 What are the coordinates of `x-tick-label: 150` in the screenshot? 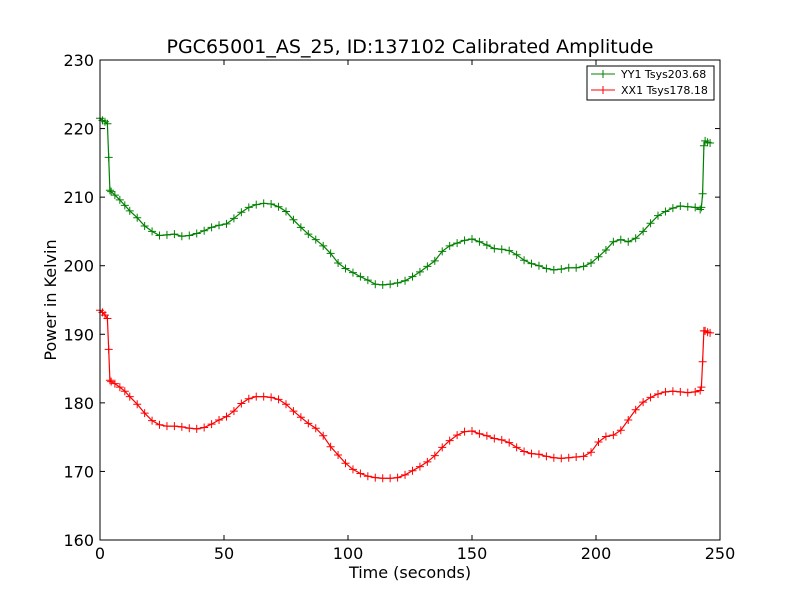 It's located at (472, 553).